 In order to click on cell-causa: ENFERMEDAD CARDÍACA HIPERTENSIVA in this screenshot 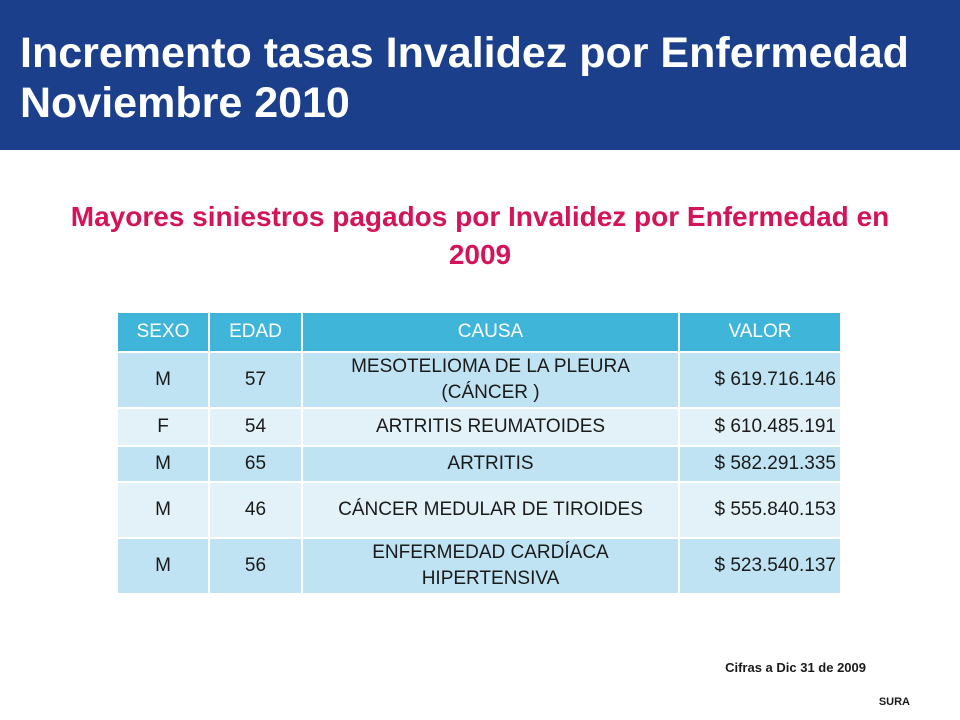, I will do `click(490, 566)`.